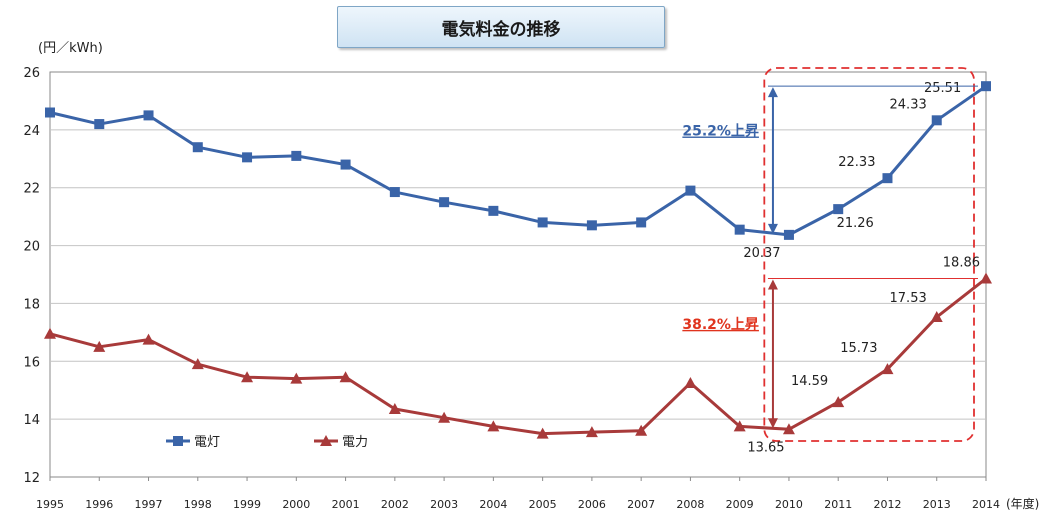  I want to click on x-tick-label: 2001, so click(346, 504).